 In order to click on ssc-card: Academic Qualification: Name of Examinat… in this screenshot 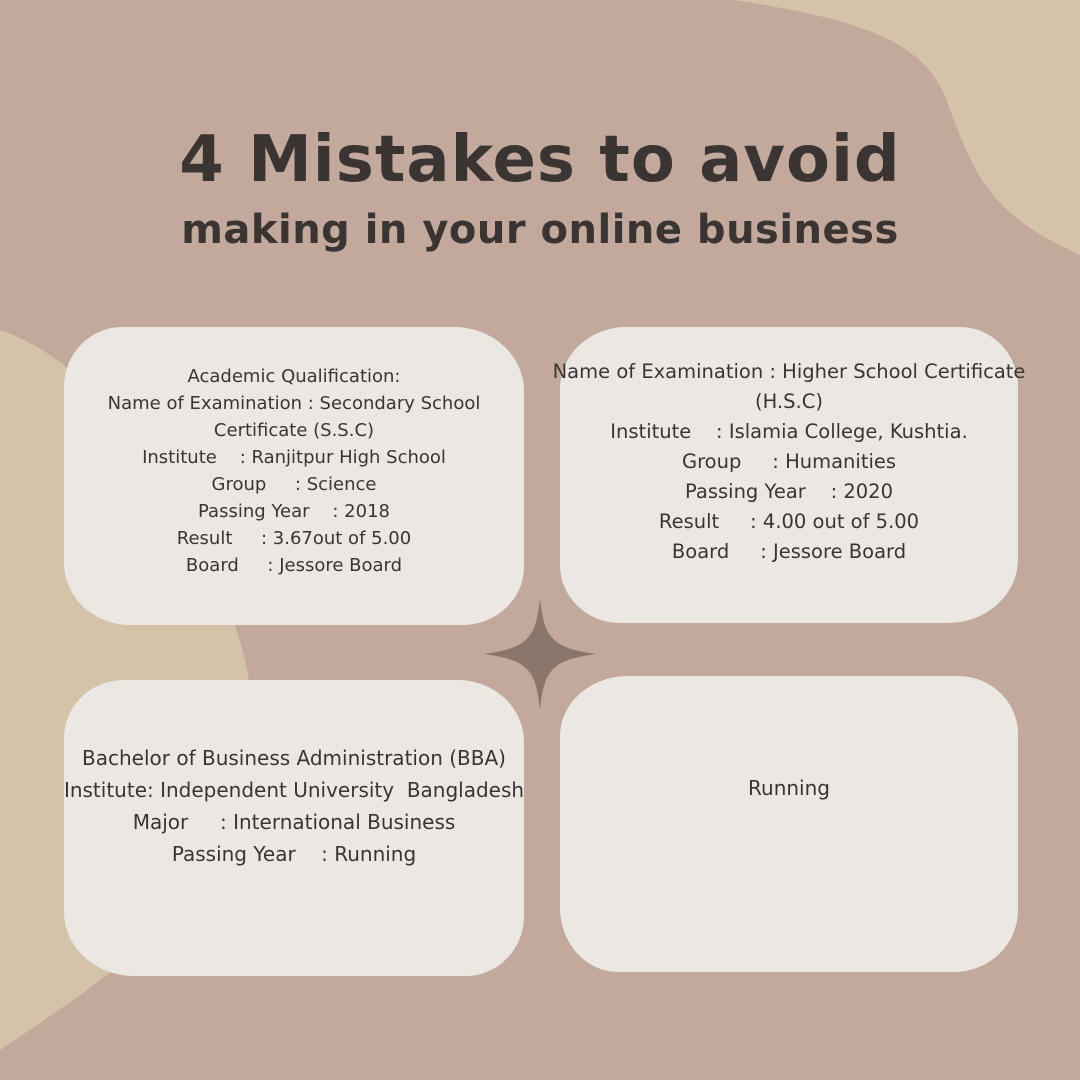, I will do `click(294, 476)`.